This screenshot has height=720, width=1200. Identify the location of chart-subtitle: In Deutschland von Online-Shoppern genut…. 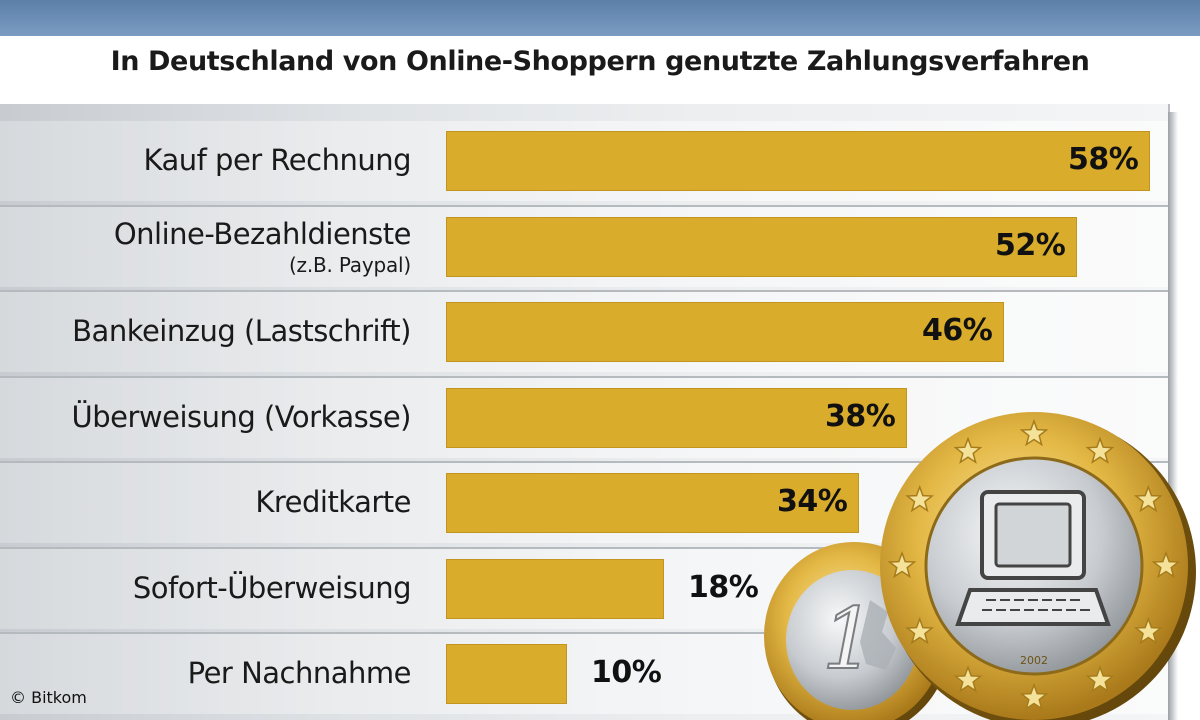
(600, 61).